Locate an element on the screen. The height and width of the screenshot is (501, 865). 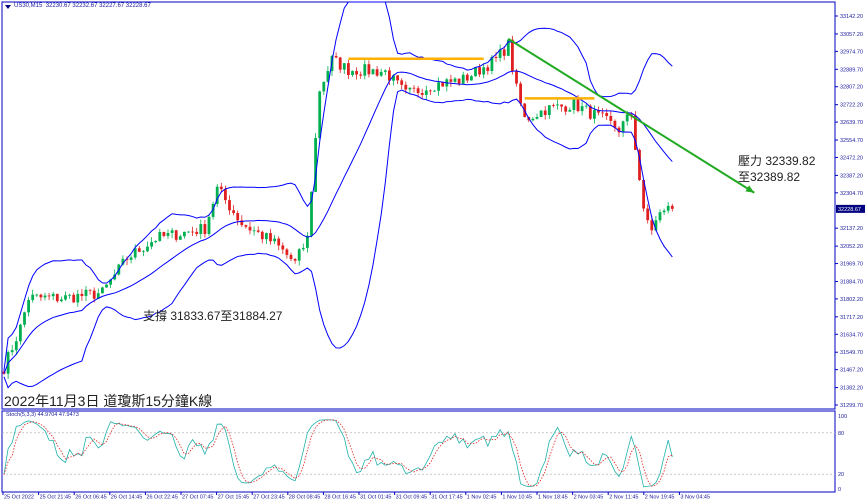
x-tick-label: 28 Oct 08:45 is located at coordinates (305, 498).